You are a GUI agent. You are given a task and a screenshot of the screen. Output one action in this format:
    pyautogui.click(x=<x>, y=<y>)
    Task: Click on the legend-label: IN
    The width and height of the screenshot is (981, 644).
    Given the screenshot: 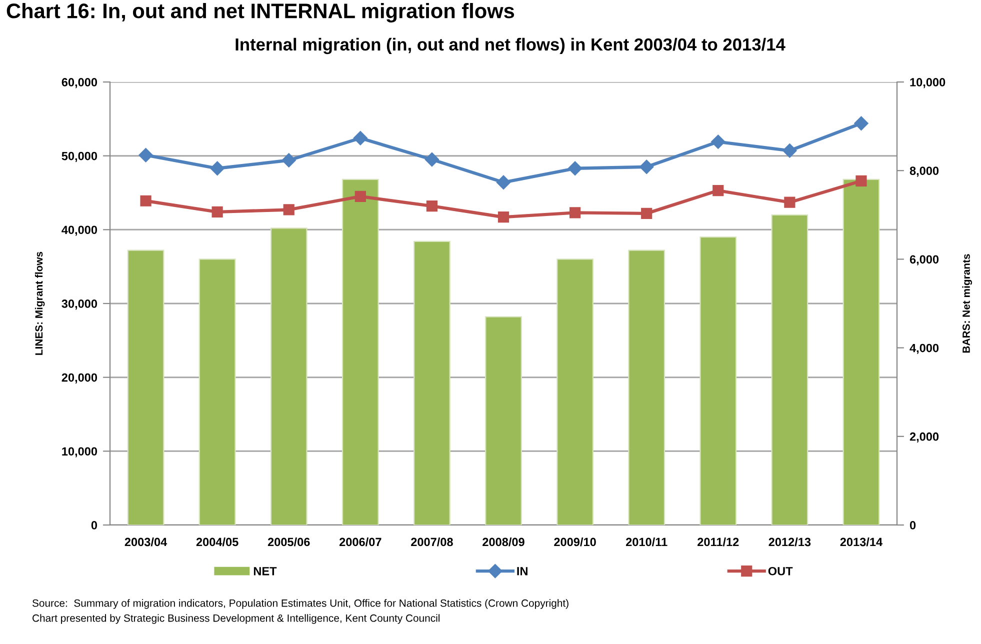 What is the action you would take?
    pyautogui.click(x=522, y=571)
    